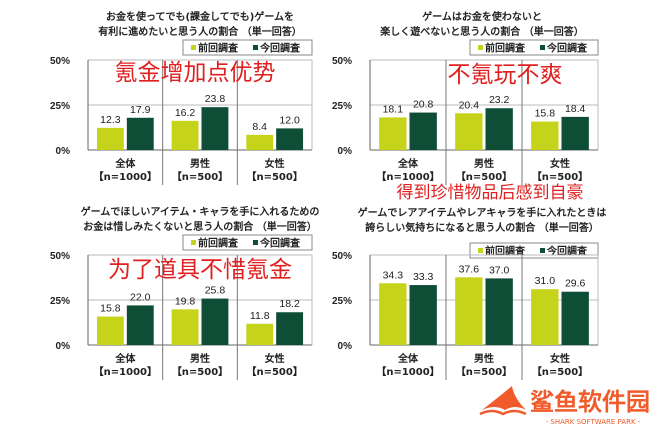  What do you see at coordinates (393, 275) in the screenshot?
I see `data-label: 34.3` at bounding box center [393, 275].